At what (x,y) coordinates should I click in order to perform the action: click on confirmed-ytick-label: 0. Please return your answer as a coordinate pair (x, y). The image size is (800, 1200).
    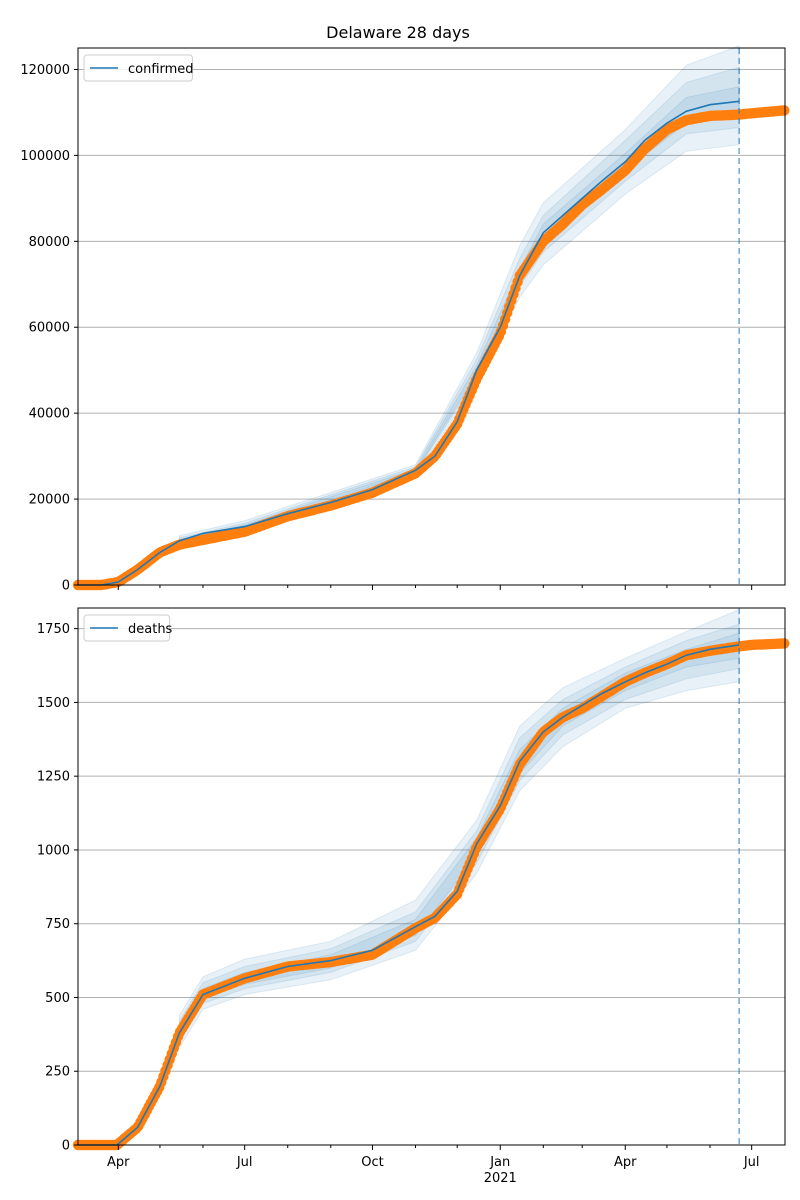
    Looking at the image, I should click on (66, 586).